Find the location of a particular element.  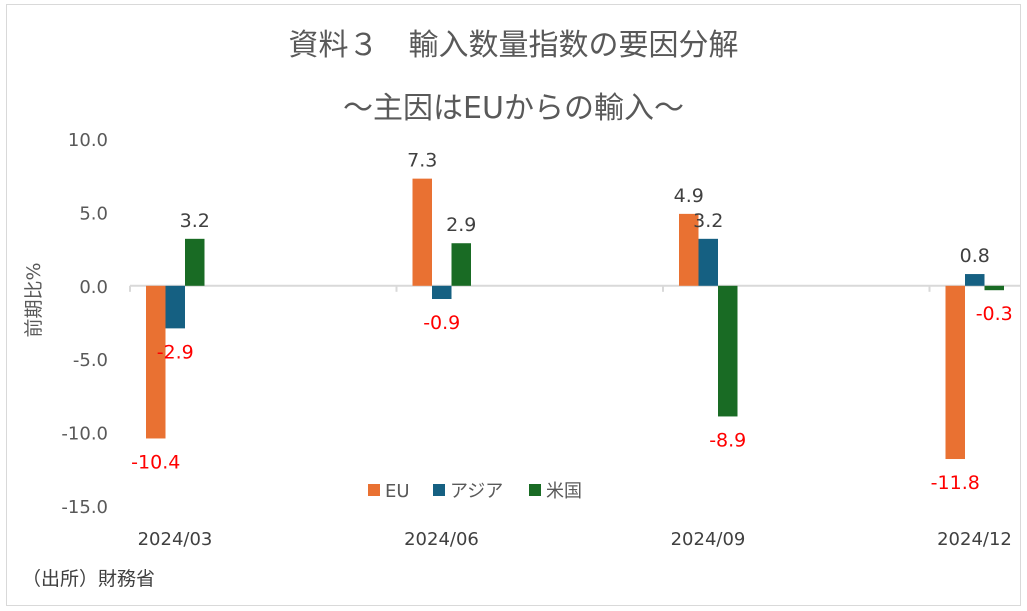

data-label: 2.9 is located at coordinates (461, 225).